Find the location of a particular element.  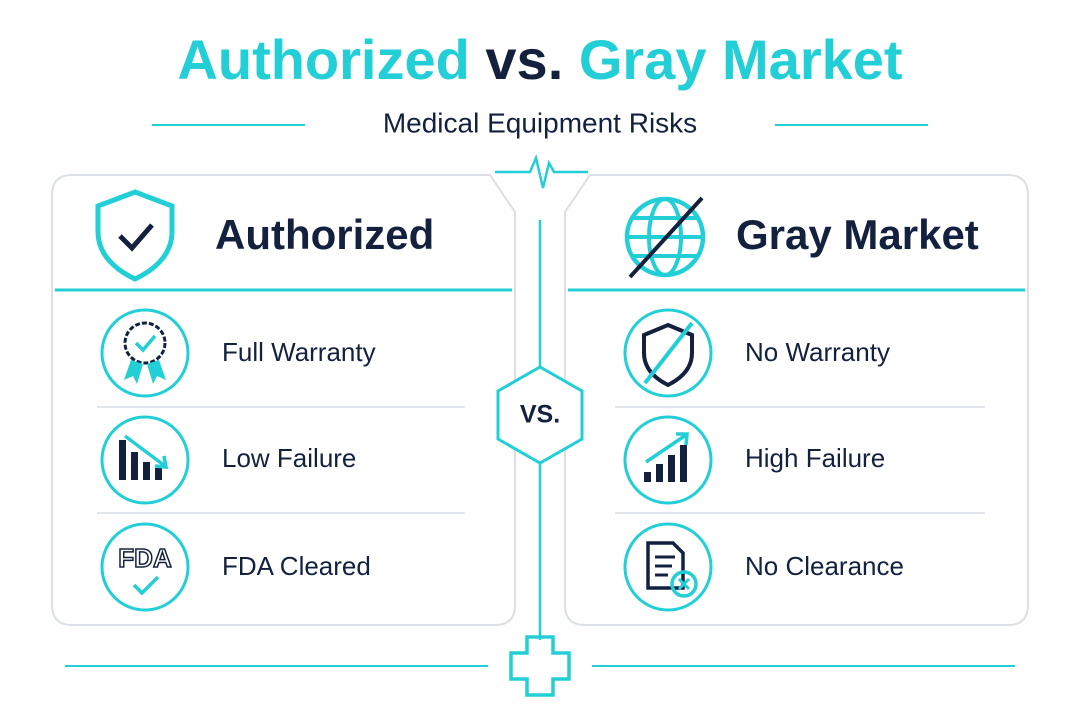

vs-hexagon is located at coordinates (540, 415).